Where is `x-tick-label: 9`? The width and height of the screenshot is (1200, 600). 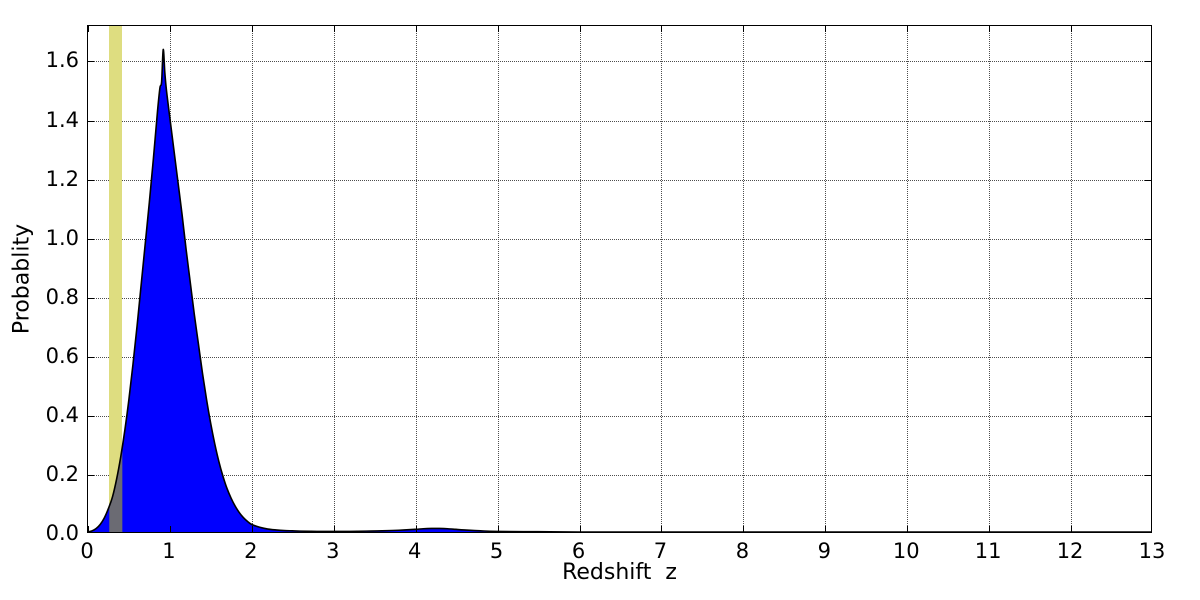 x-tick-label: 9 is located at coordinates (824, 551).